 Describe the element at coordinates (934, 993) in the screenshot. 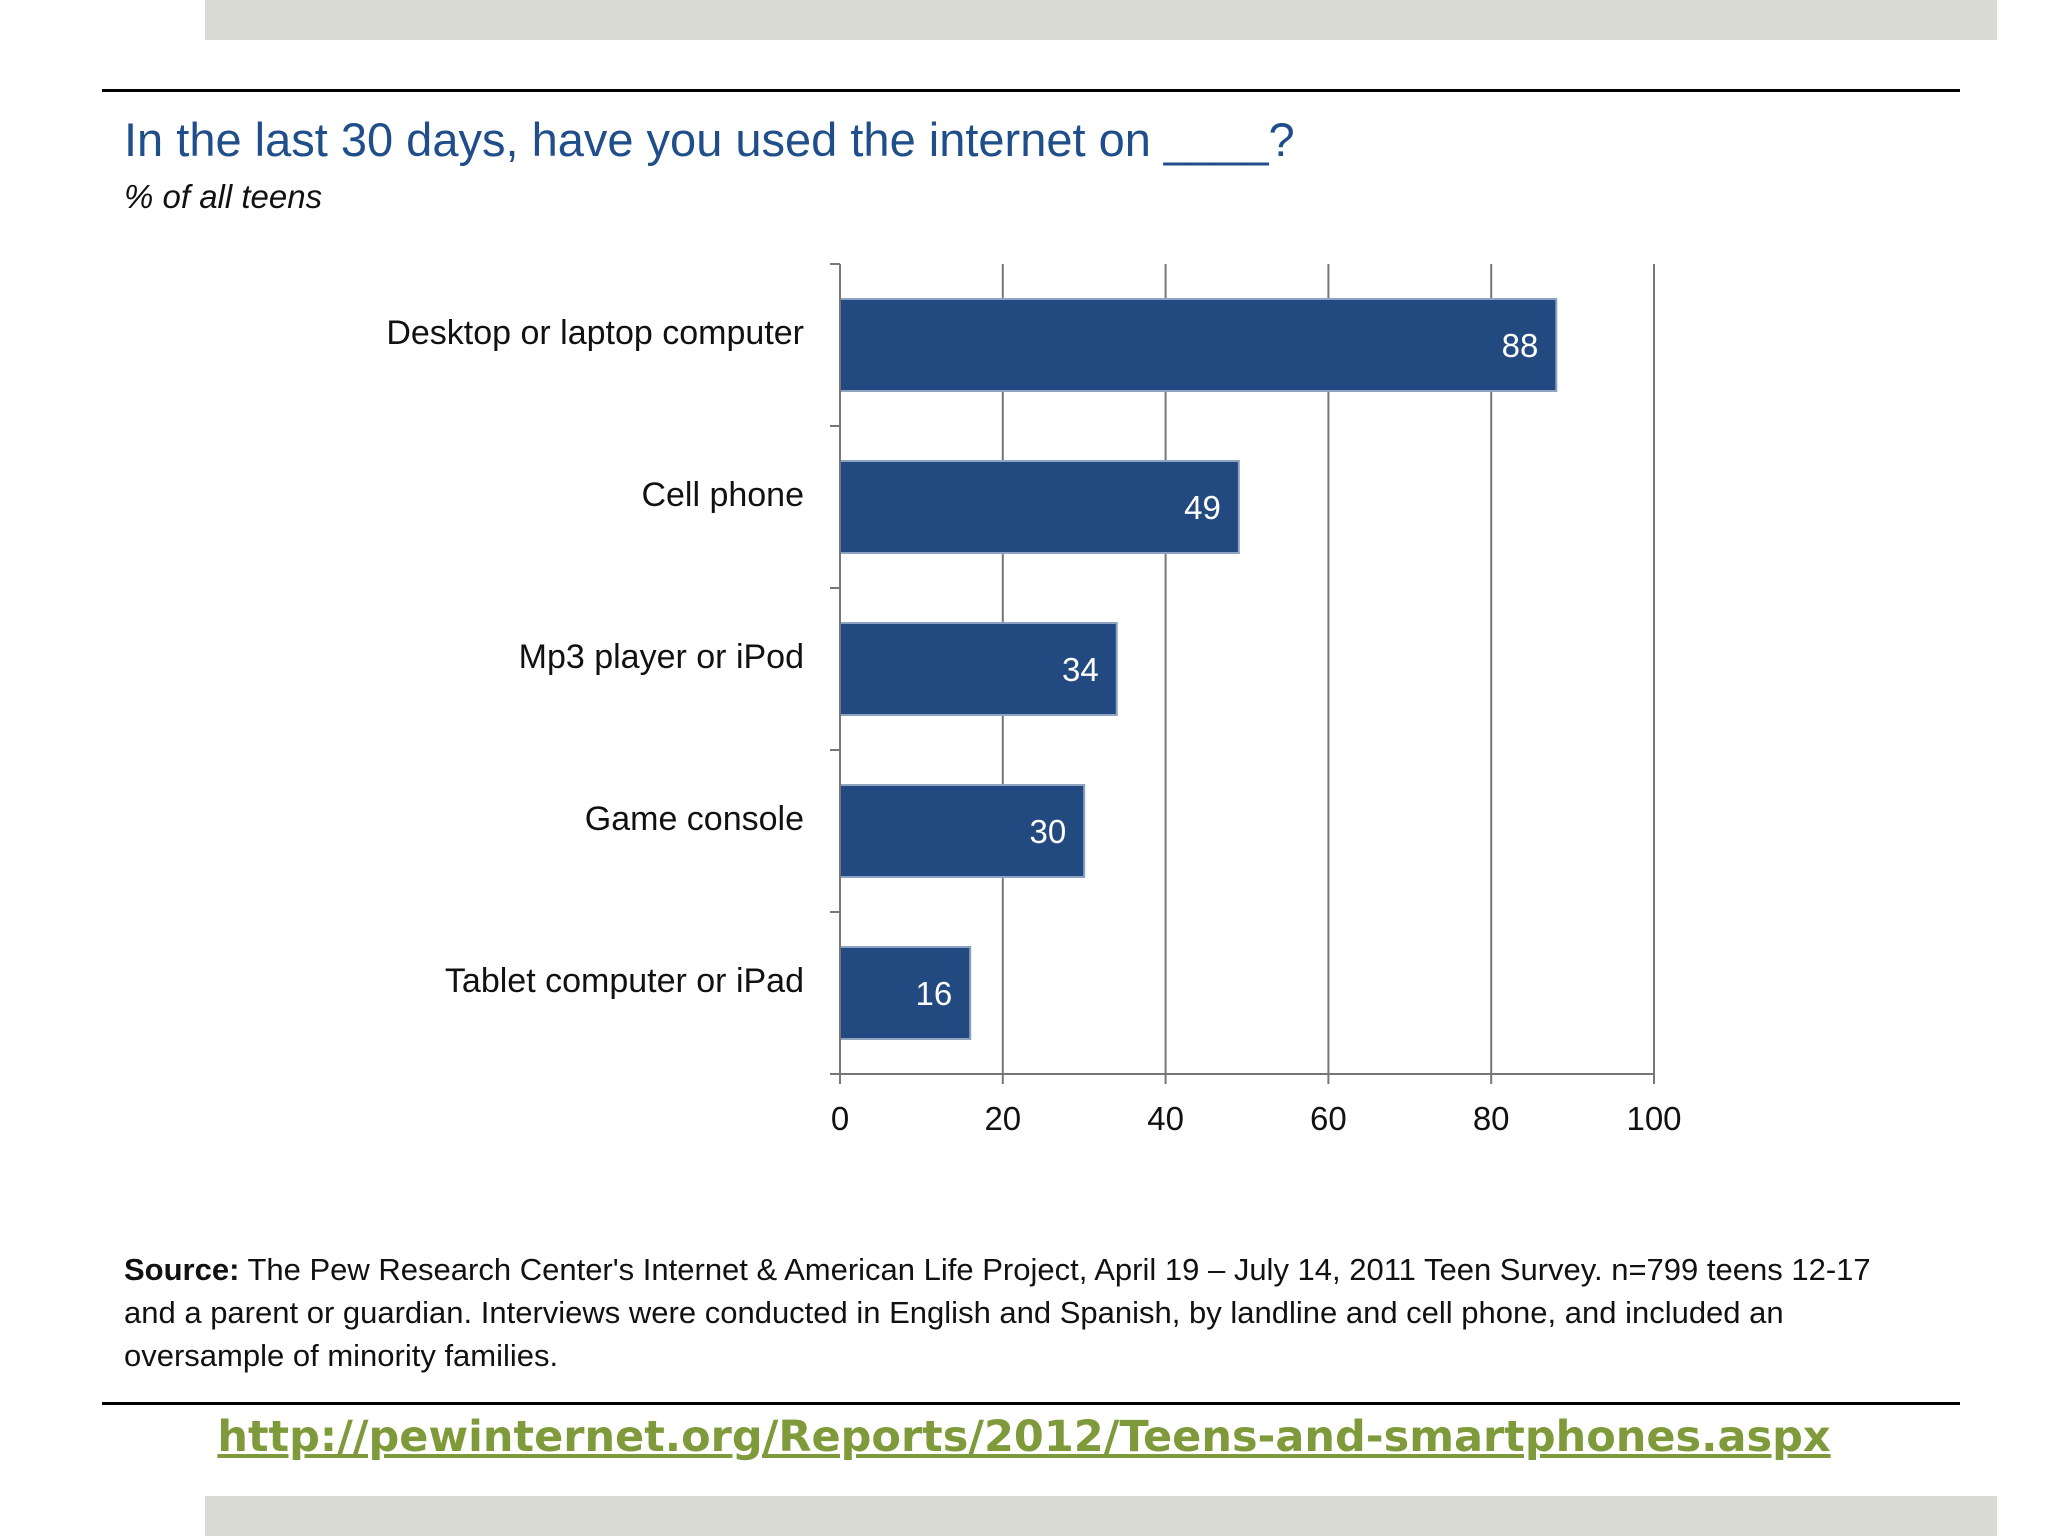

I see `data-label-4: 16` at that location.